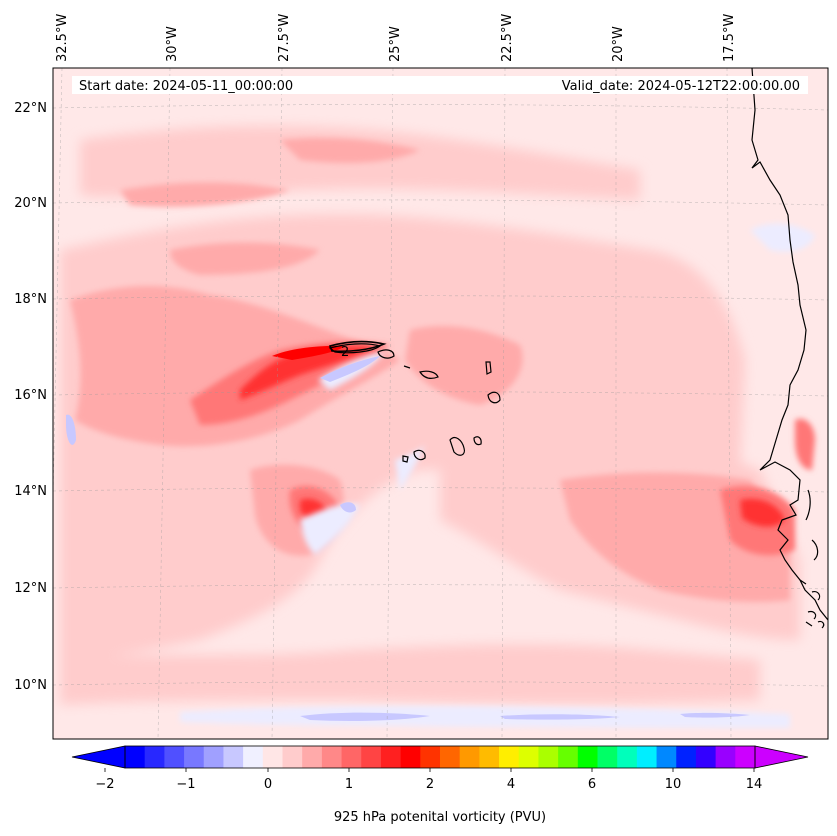 The image size is (837, 836). Describe the element at coordinates (592, 784) in the screenshot. I see `colorbar-tick-label: 6` at that location.